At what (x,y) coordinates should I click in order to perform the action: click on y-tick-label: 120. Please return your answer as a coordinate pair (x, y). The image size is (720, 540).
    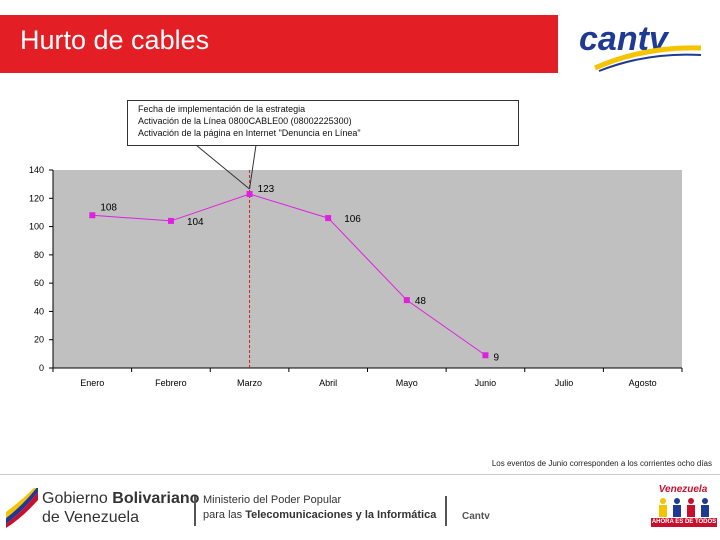
    Looking at the image, I should click on (36, 198).